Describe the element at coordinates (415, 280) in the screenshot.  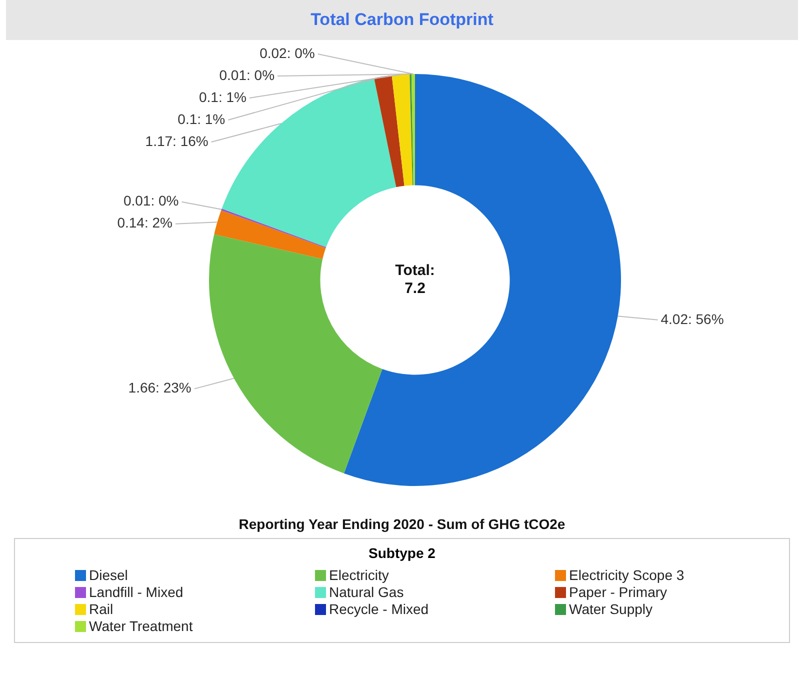
I see `text: Total: 7.2` at that location.